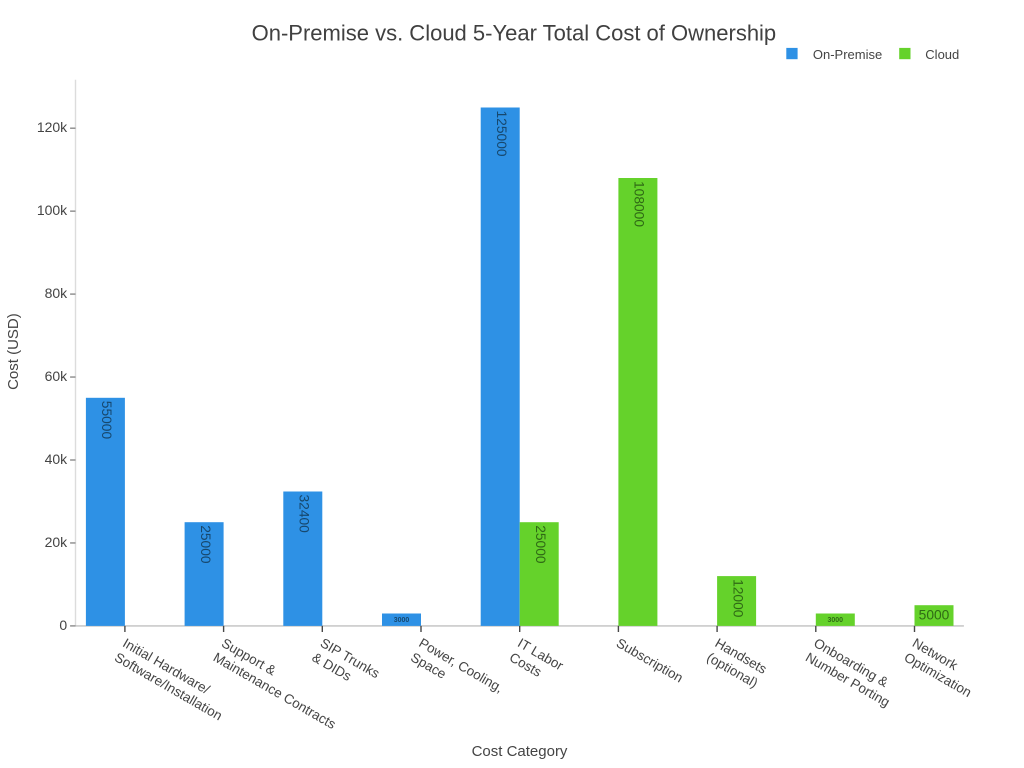  Describe the element at coordinates (847, 54) in the screenshot. I see `svg-text: On-Premise` at that location.